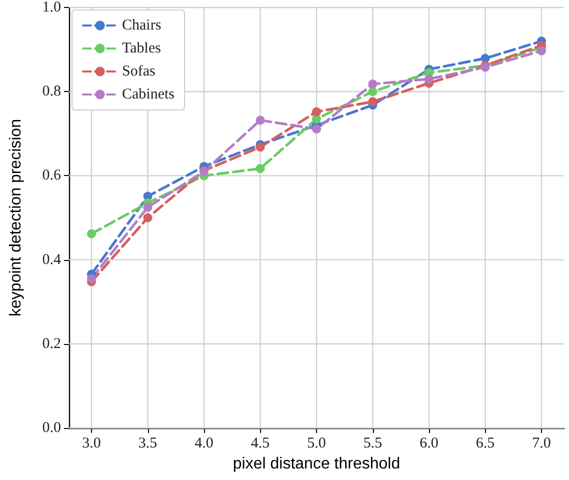 The image size is (569, 480). Describe the element at coordinates (51, 428) in the screenshot. I see `y-tick-label: 0.0` at that location.